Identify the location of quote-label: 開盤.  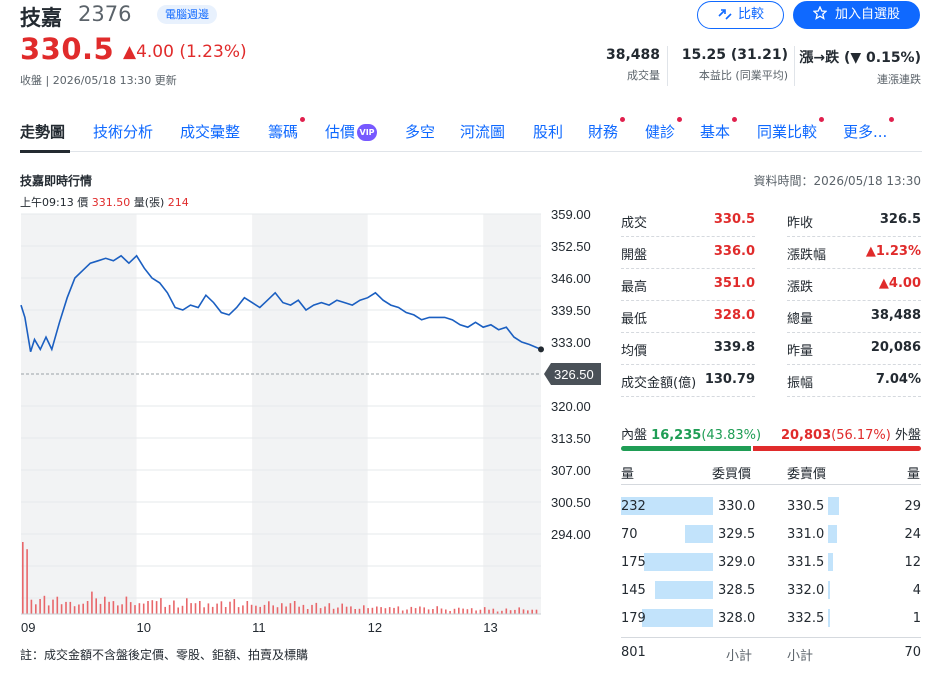
(634, 255).